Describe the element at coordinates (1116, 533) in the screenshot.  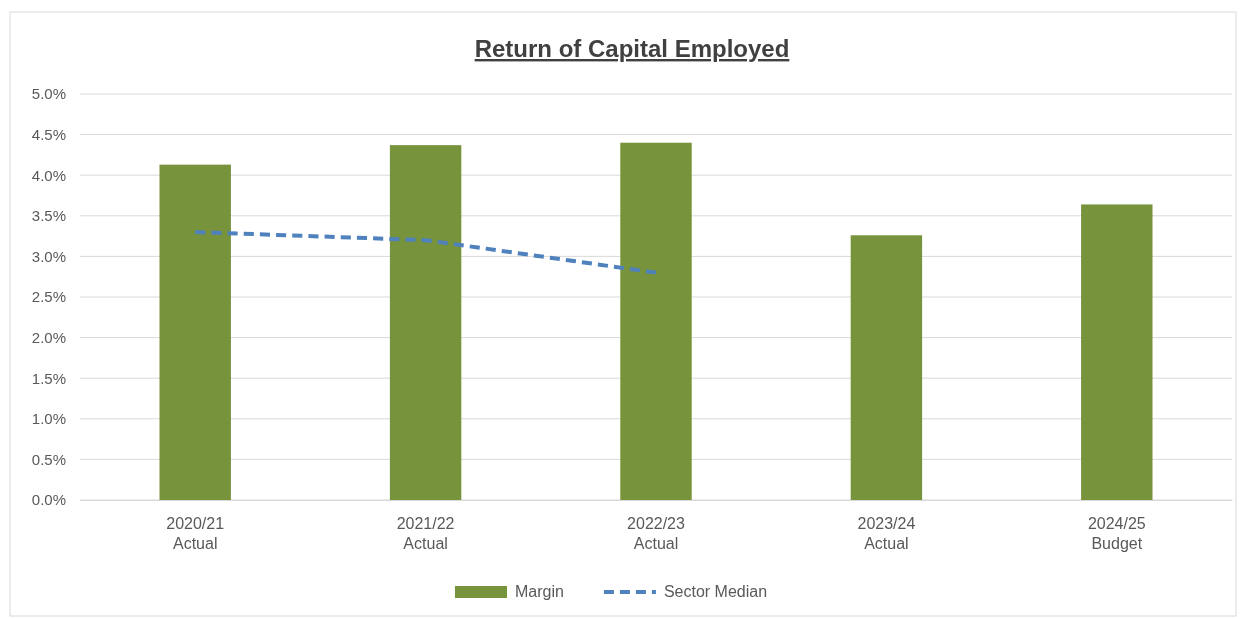
I see `x-tick-label: 2024/25 Budget` at that location.